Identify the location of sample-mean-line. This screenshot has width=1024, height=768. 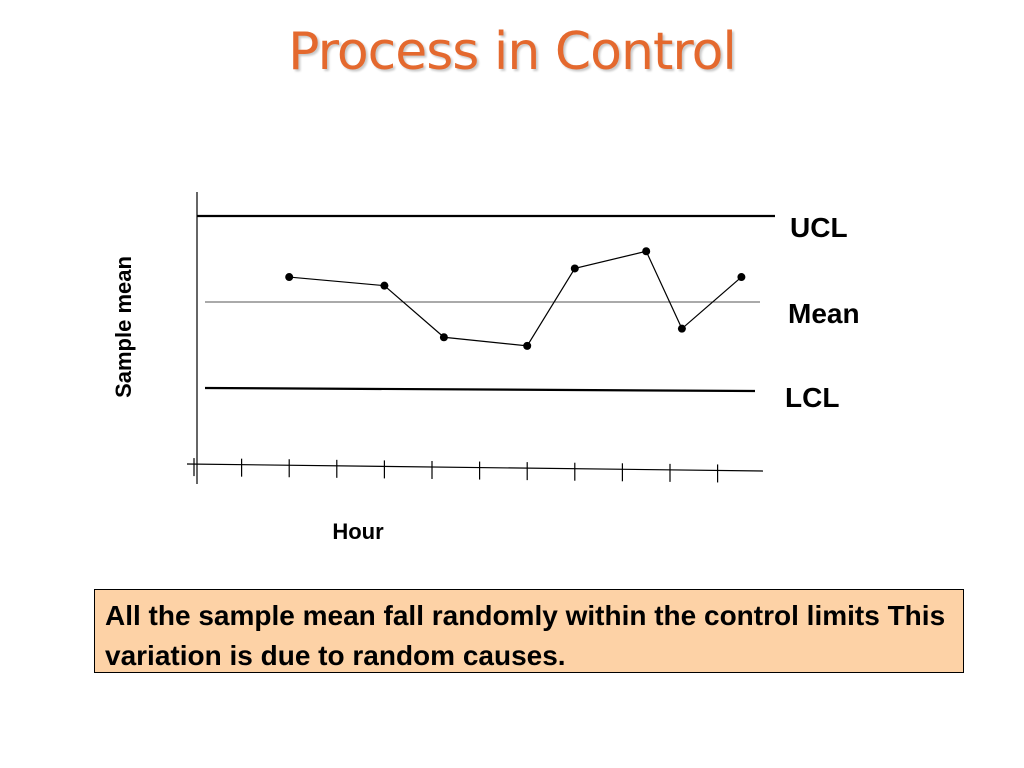
(515, 298).